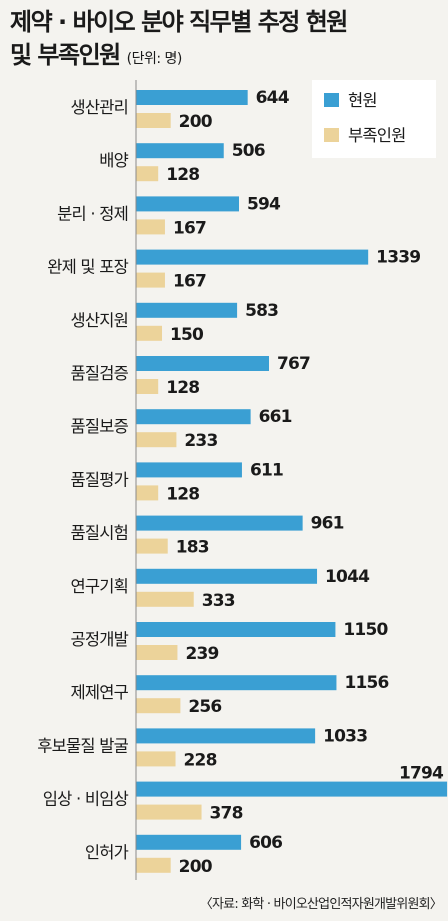 This screenshot has height=921, width=448. Describe the element at coordinates (147, 174) in the screenshot. I see `cat-1-shortage-bar` at that location.